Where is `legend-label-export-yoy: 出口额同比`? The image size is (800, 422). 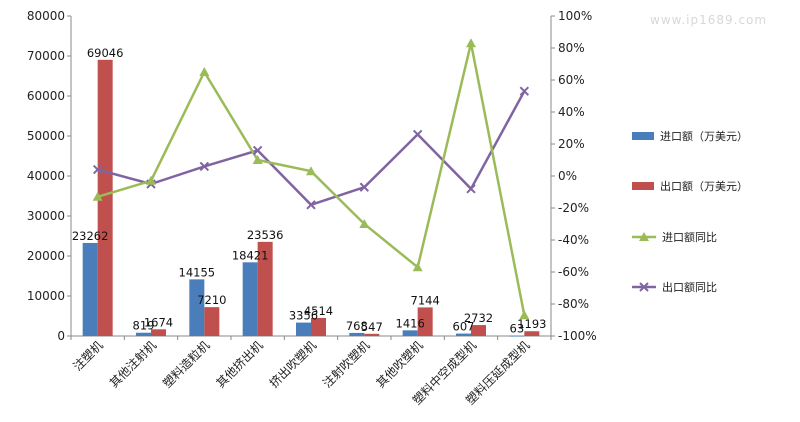
legend-label-export-yoy: 出口额同比 is located at coordinates (689, 287).